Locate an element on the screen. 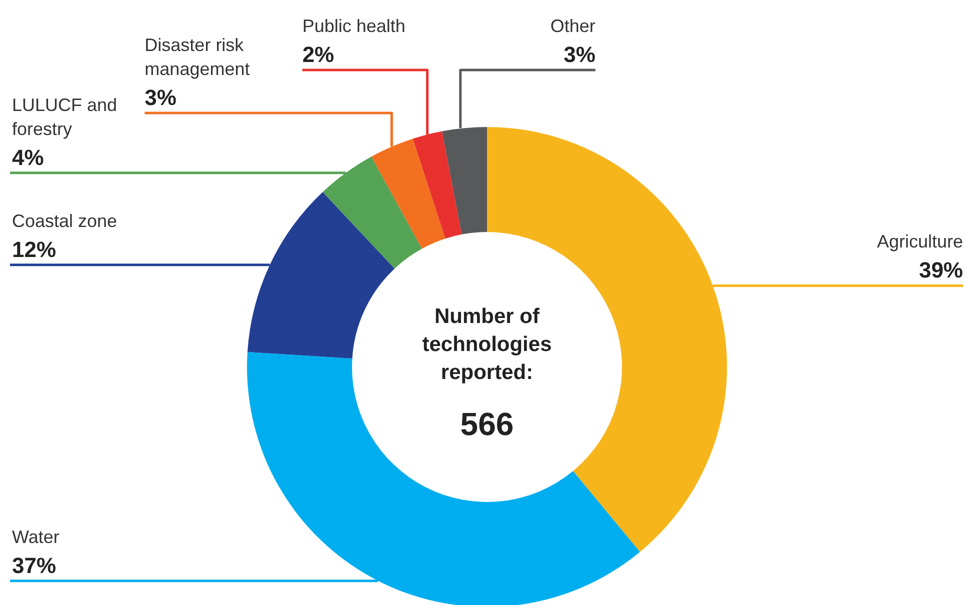  data-label: 2% is located at coordinates (318, 54).